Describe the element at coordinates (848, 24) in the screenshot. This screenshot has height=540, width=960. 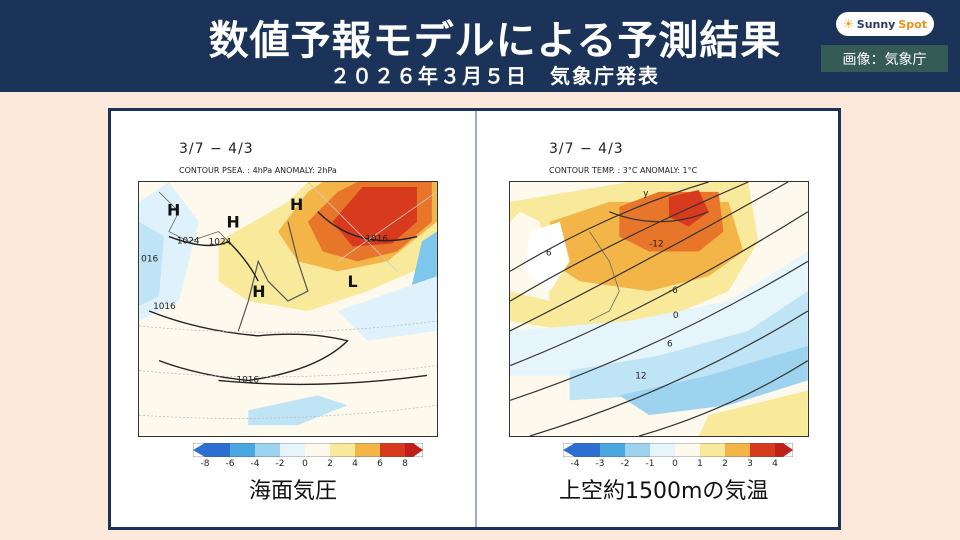
I see `sun-icon: ☀` at that location.